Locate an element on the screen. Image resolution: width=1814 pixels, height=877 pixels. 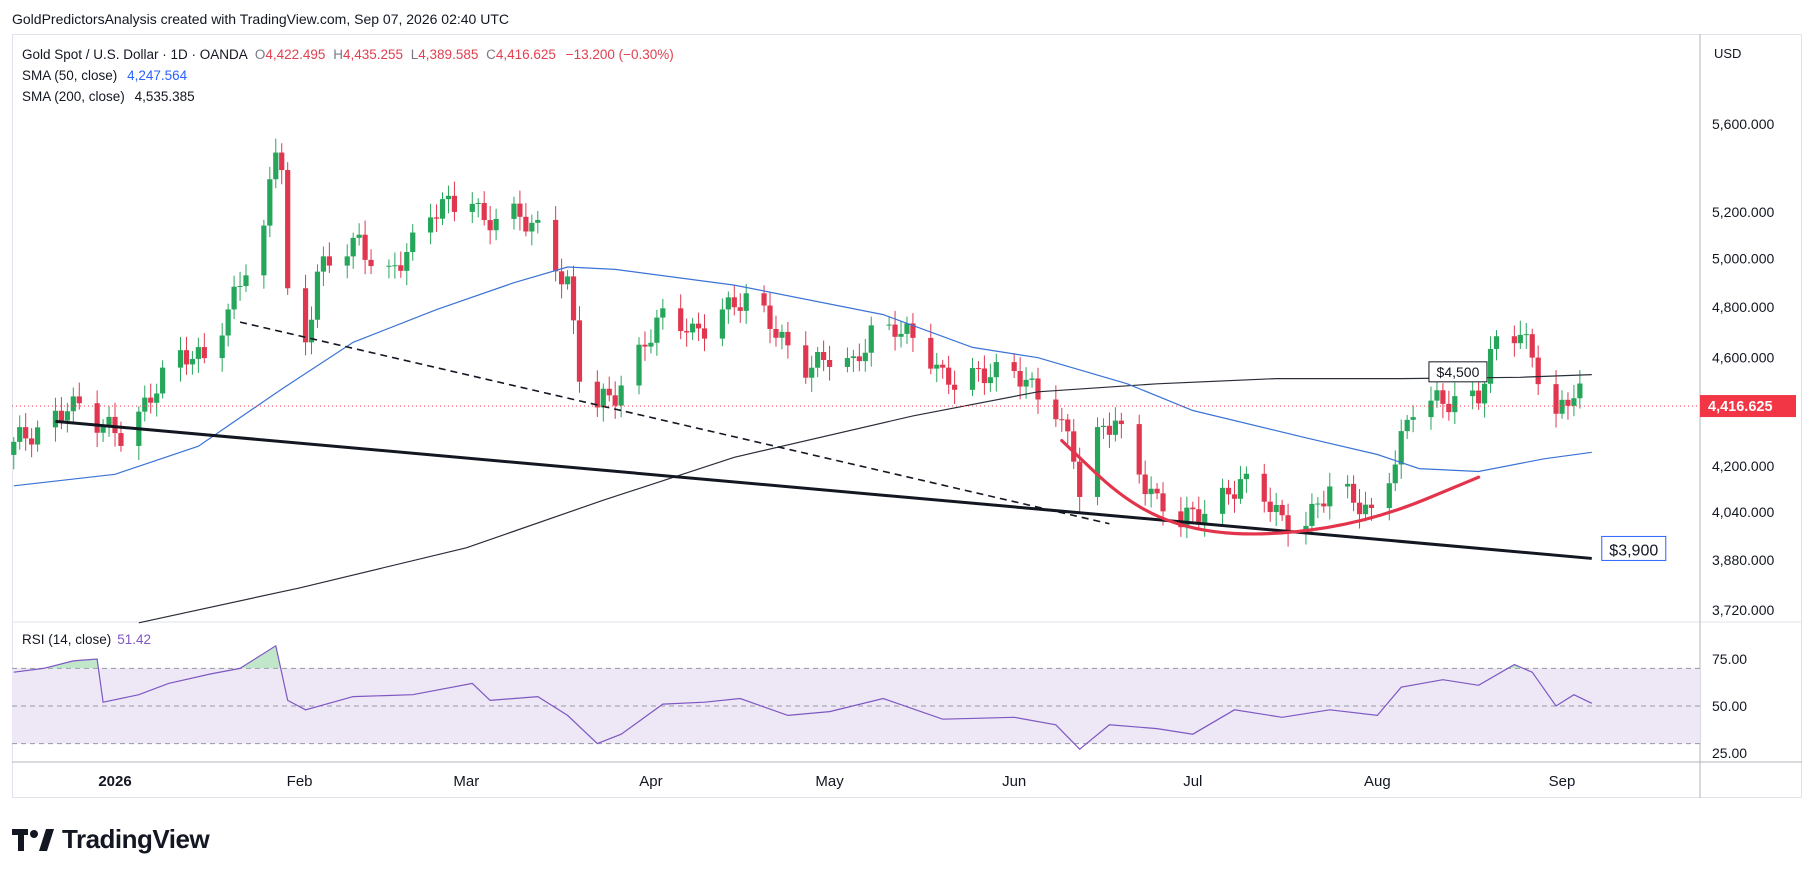
symbol-title: Gold Spot / U.S. Dollar · 1D · OANDA is located at coordinates (135, 54).